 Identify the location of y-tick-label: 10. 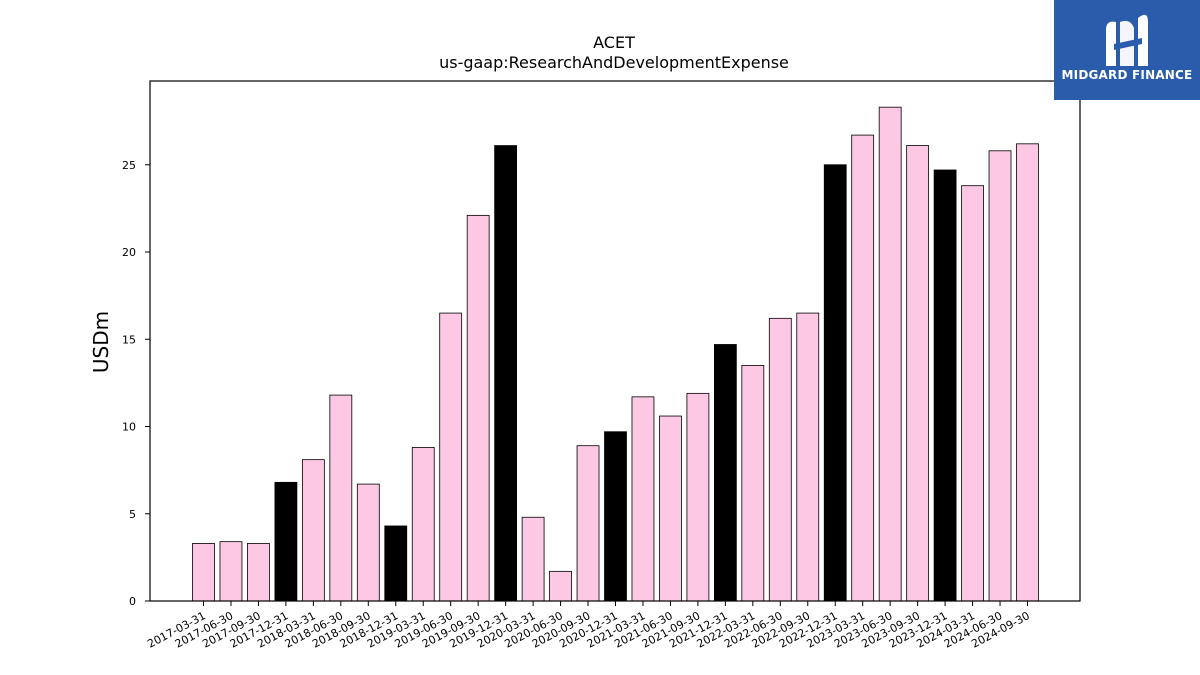
(129, 427).